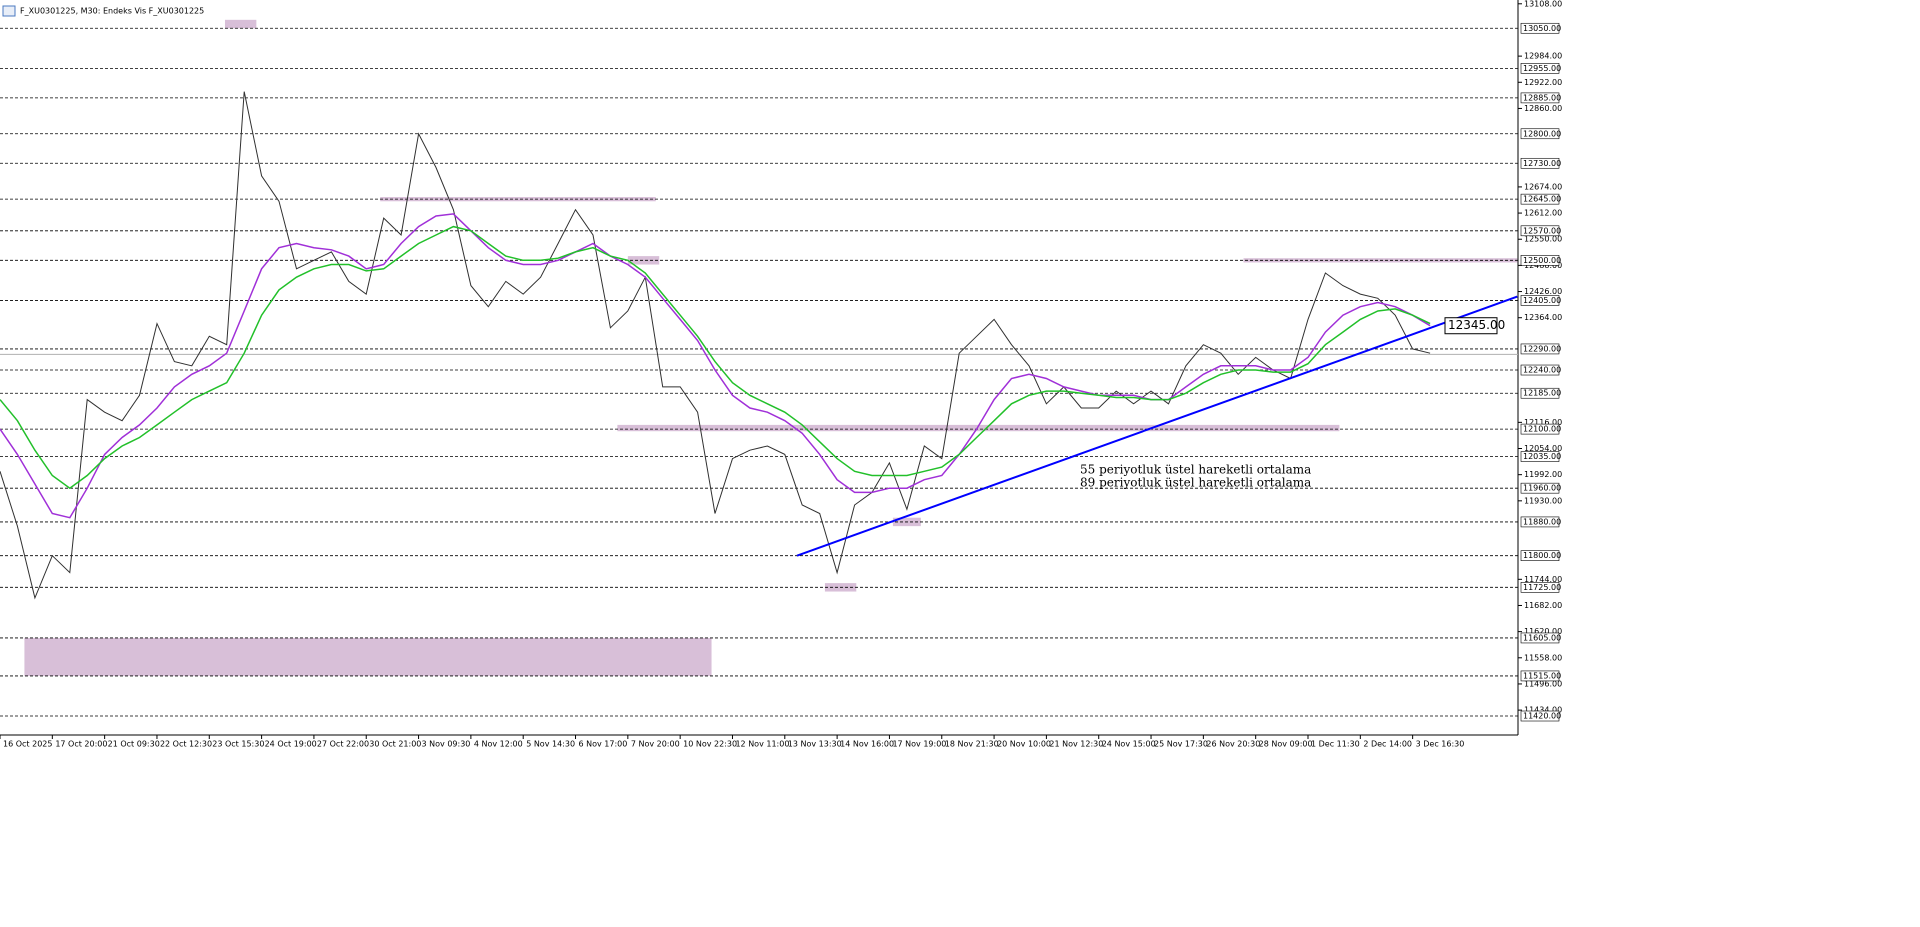  What do you see at coordinates (1543, 579) in the screenshot?
I see `y-tick-label: 11744.00` at bounding box center [1543, 579].